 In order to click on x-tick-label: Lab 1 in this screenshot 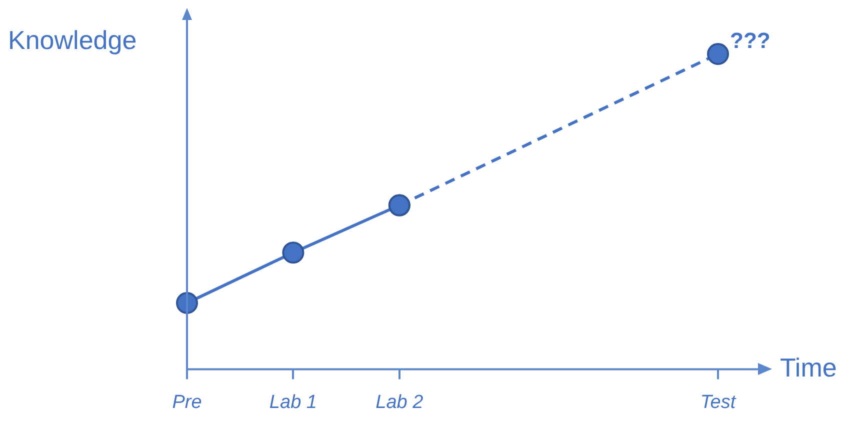, I will do `click(293, 402)`.